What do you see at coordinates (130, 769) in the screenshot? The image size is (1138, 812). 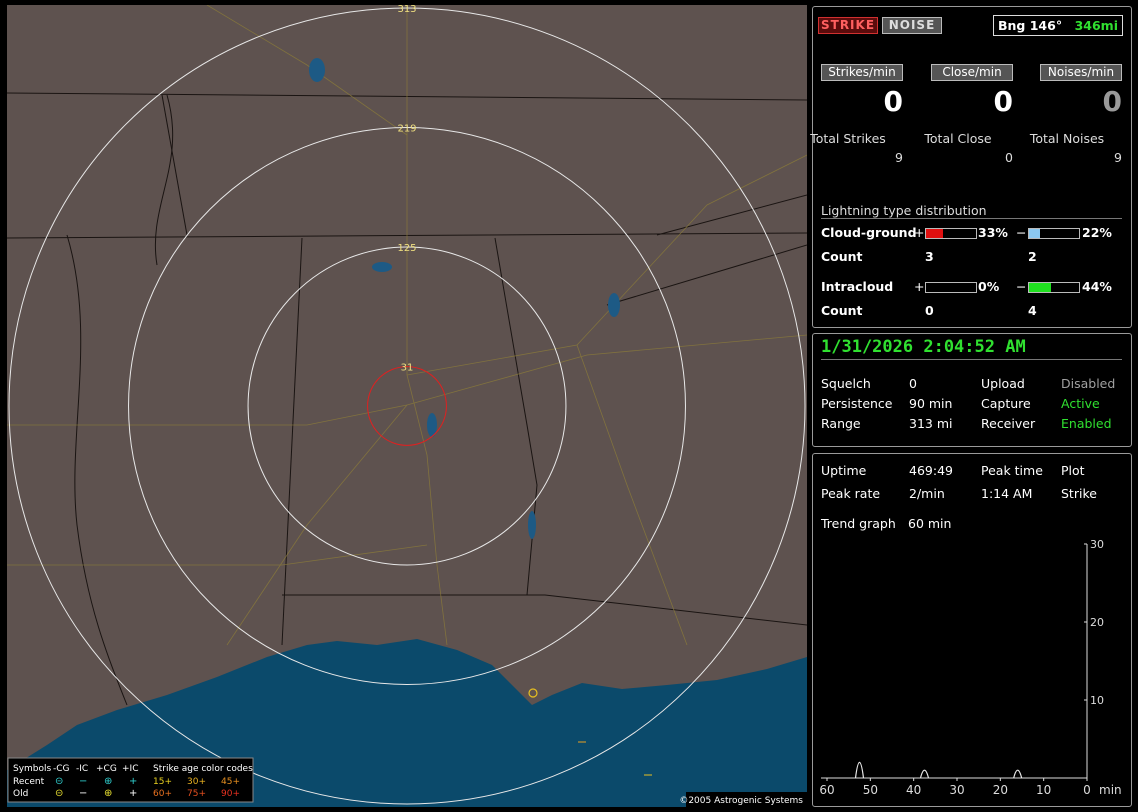 I see `legend-header: +IC` at bounding box center [130, 769].